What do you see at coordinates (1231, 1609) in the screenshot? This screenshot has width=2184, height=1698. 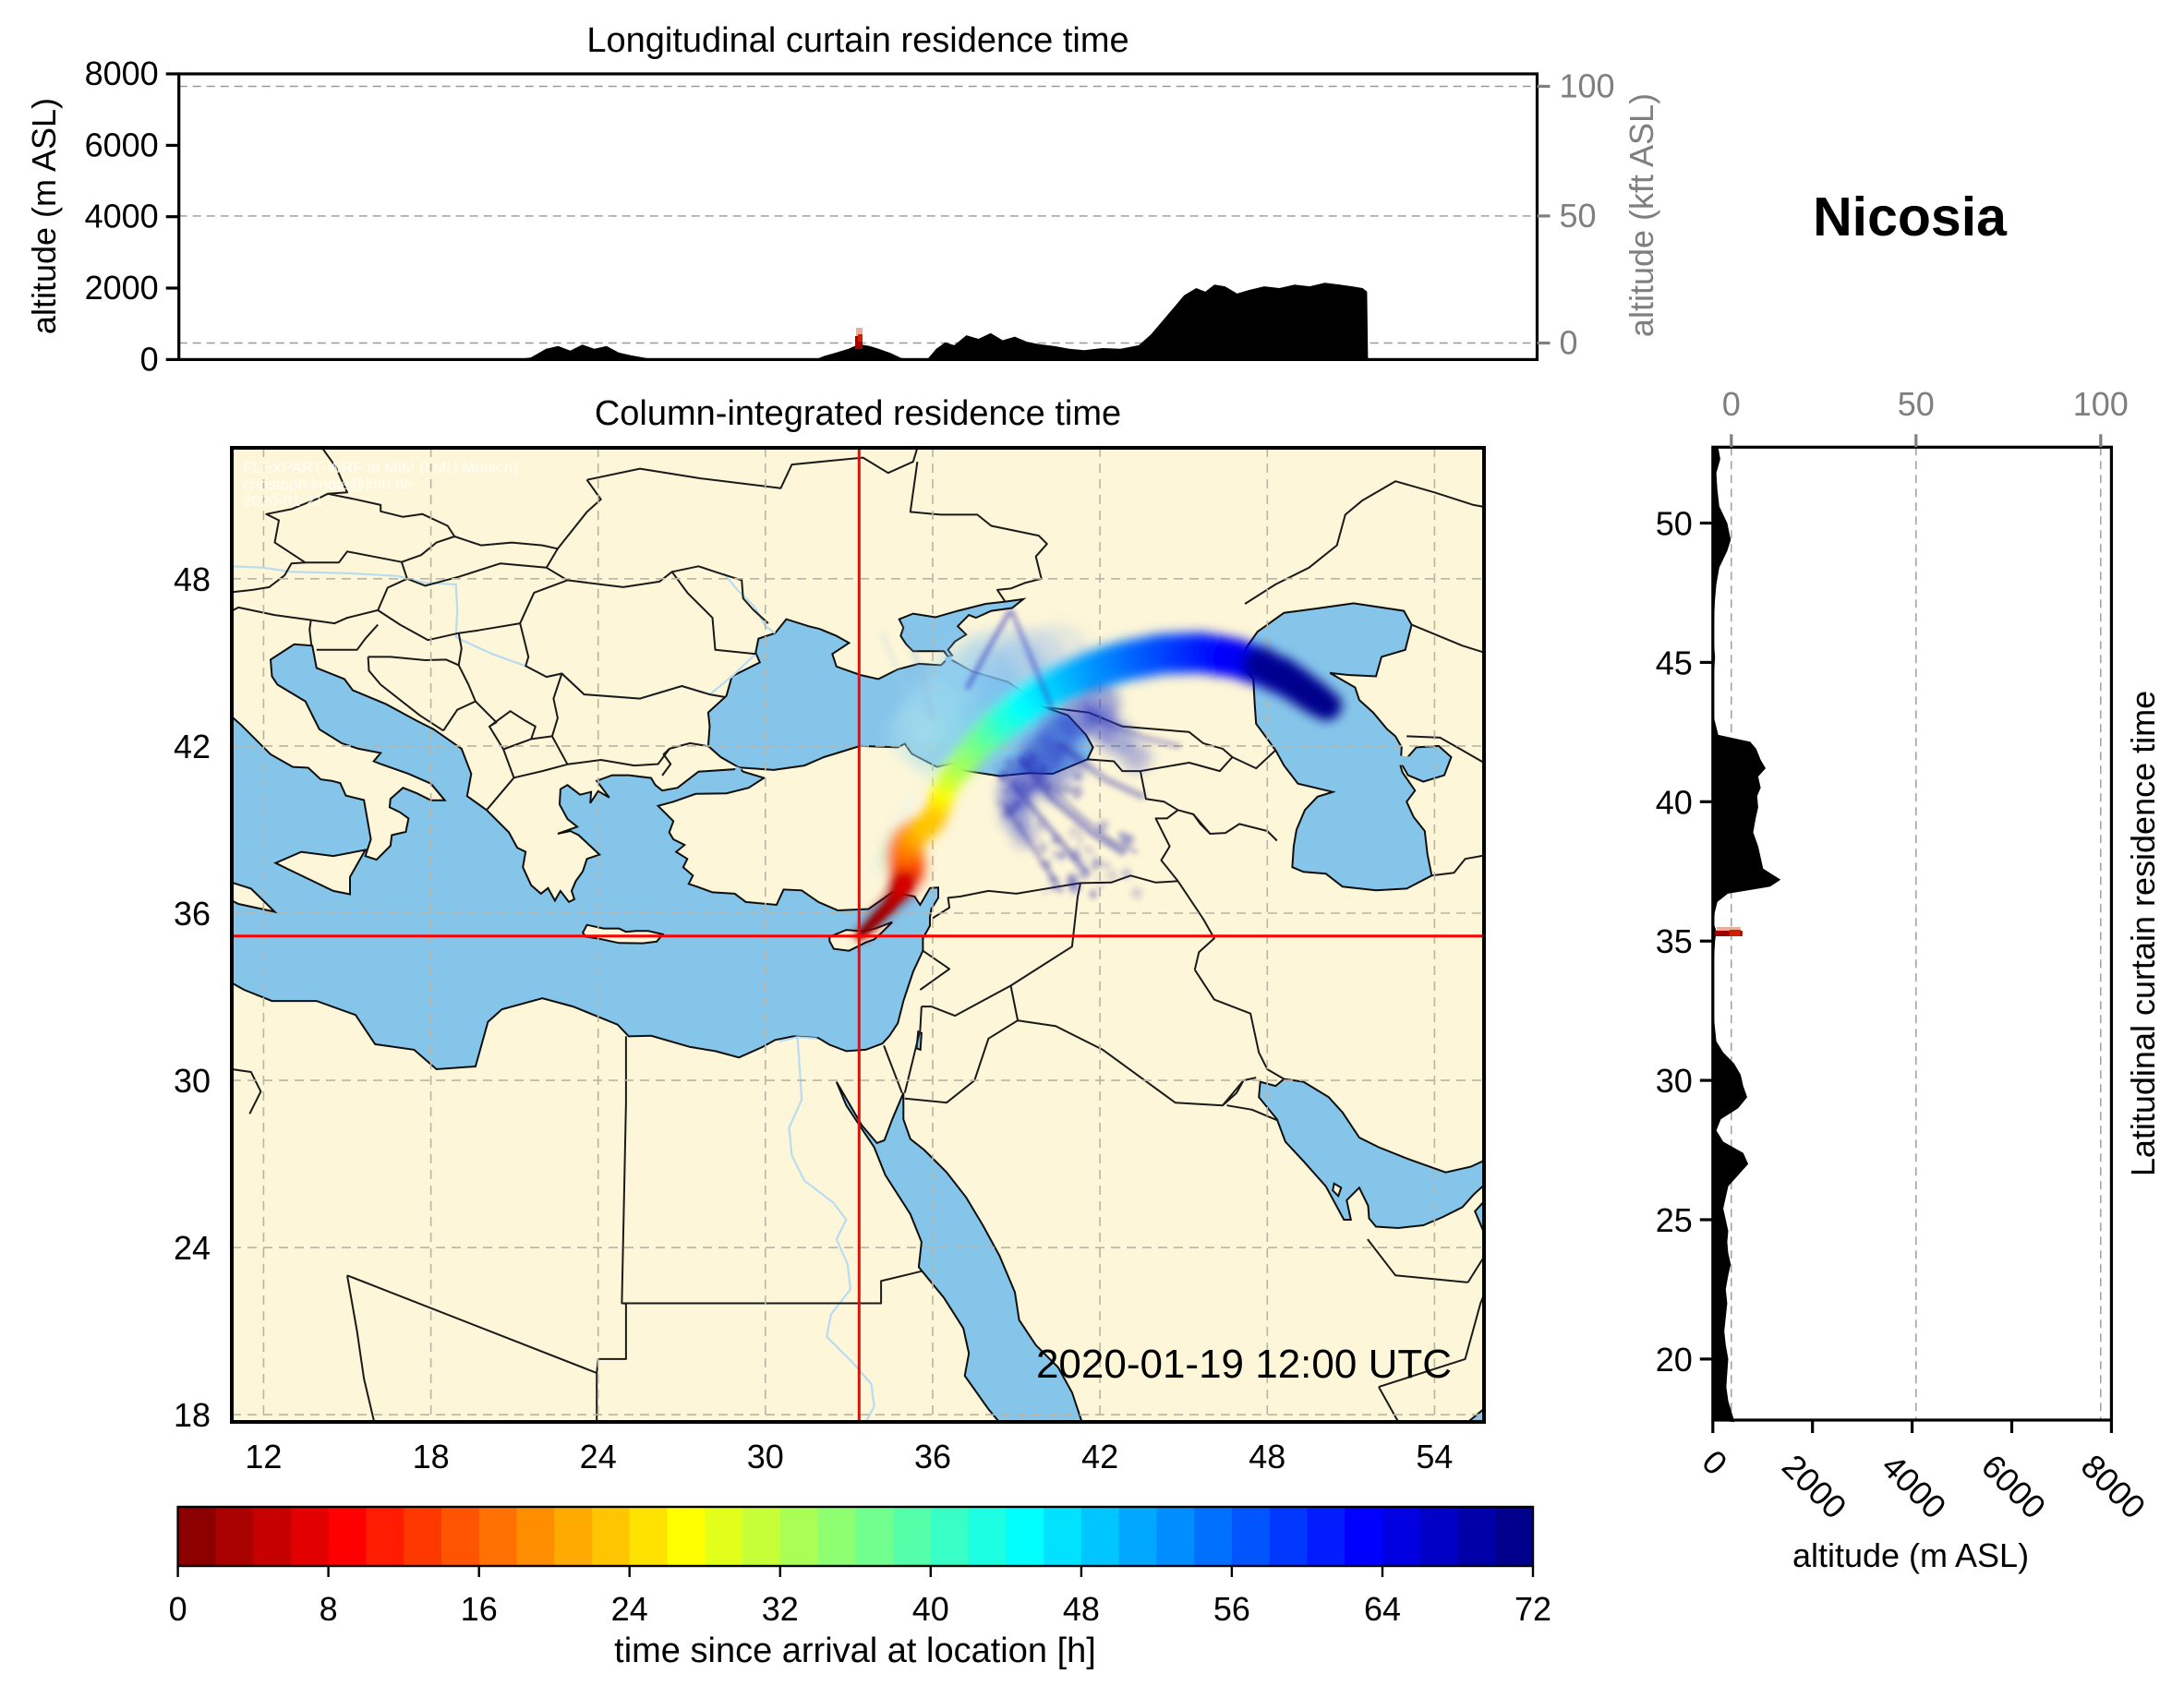 I see `svg-text: 56` at bounding box center [1231, 1609].